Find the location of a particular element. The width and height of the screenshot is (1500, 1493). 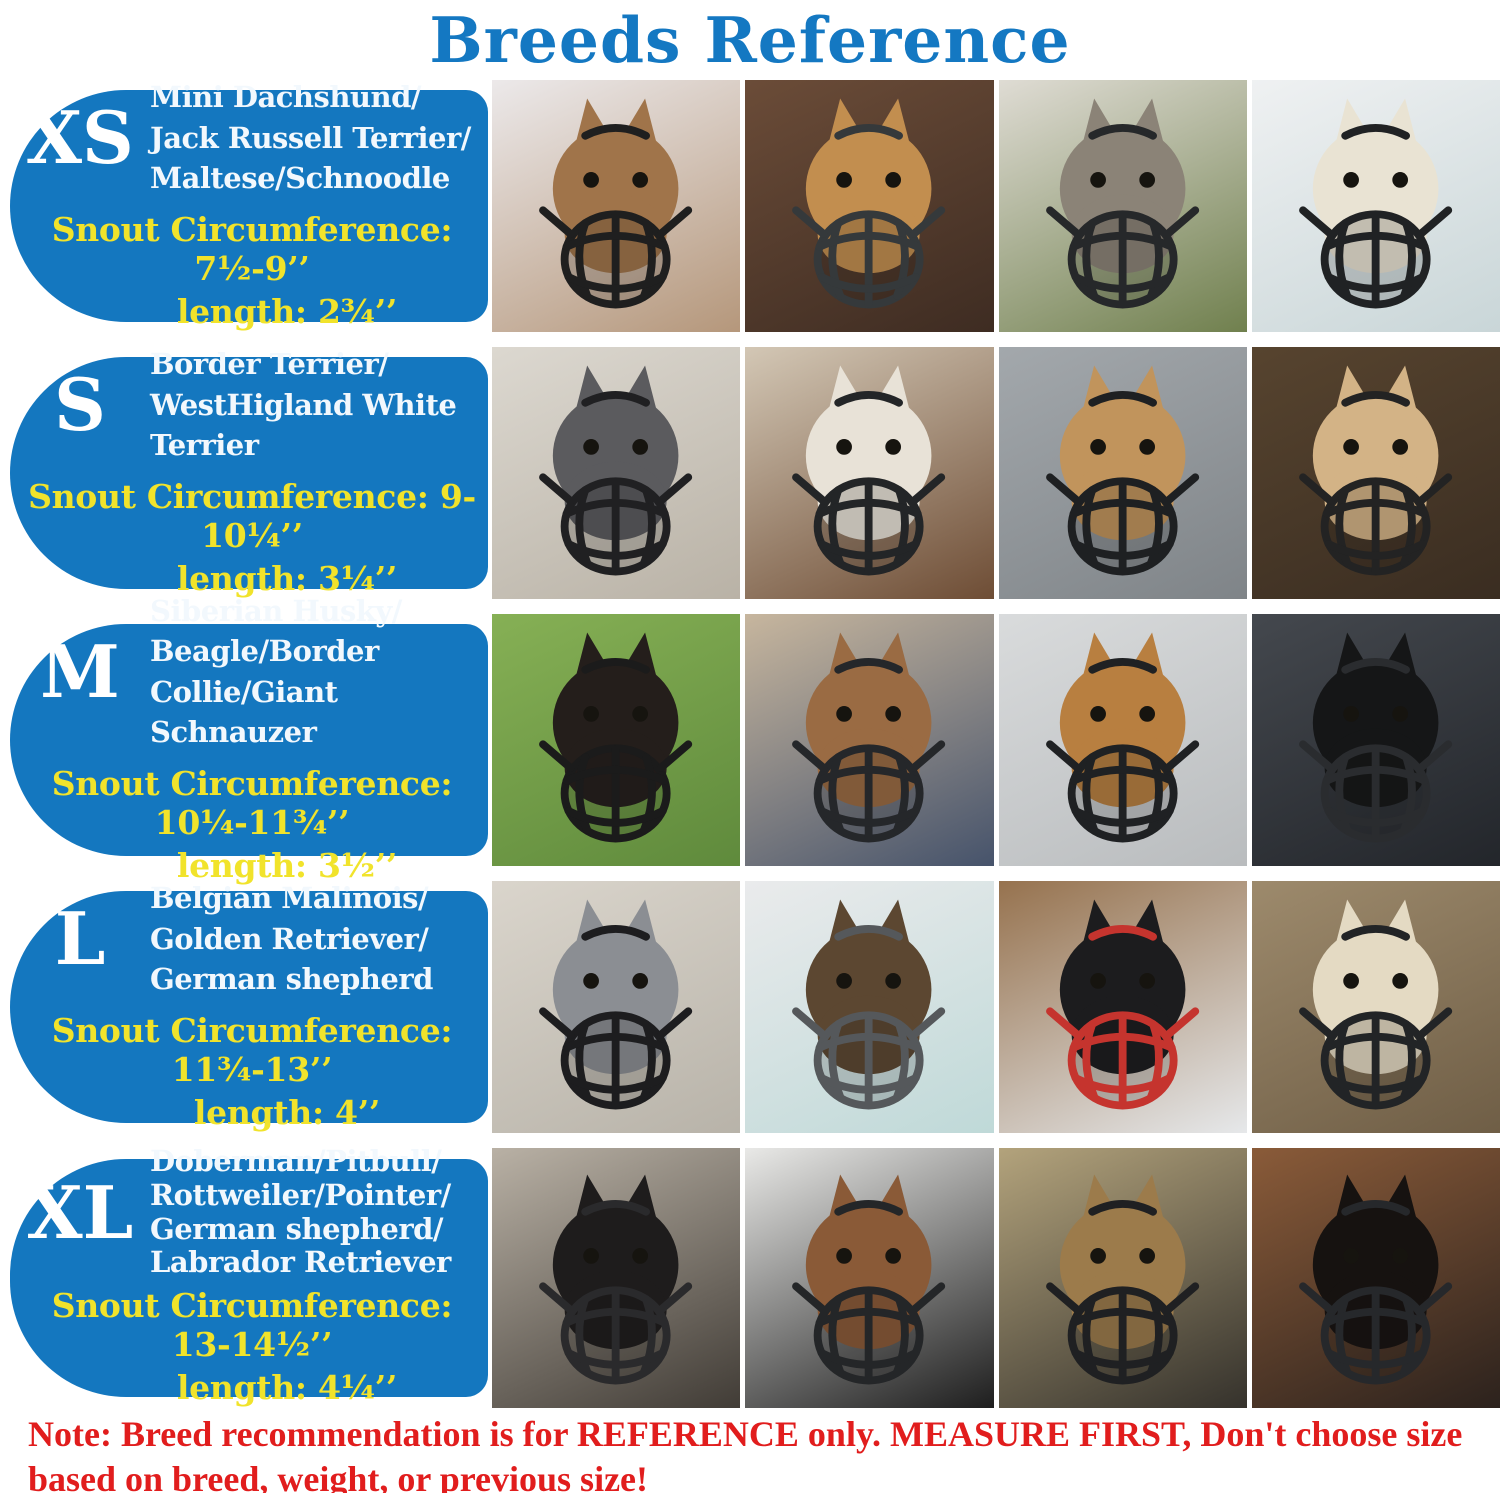

muzzle-length: length: 4¼’’ is located at coordinates (287, 1388).